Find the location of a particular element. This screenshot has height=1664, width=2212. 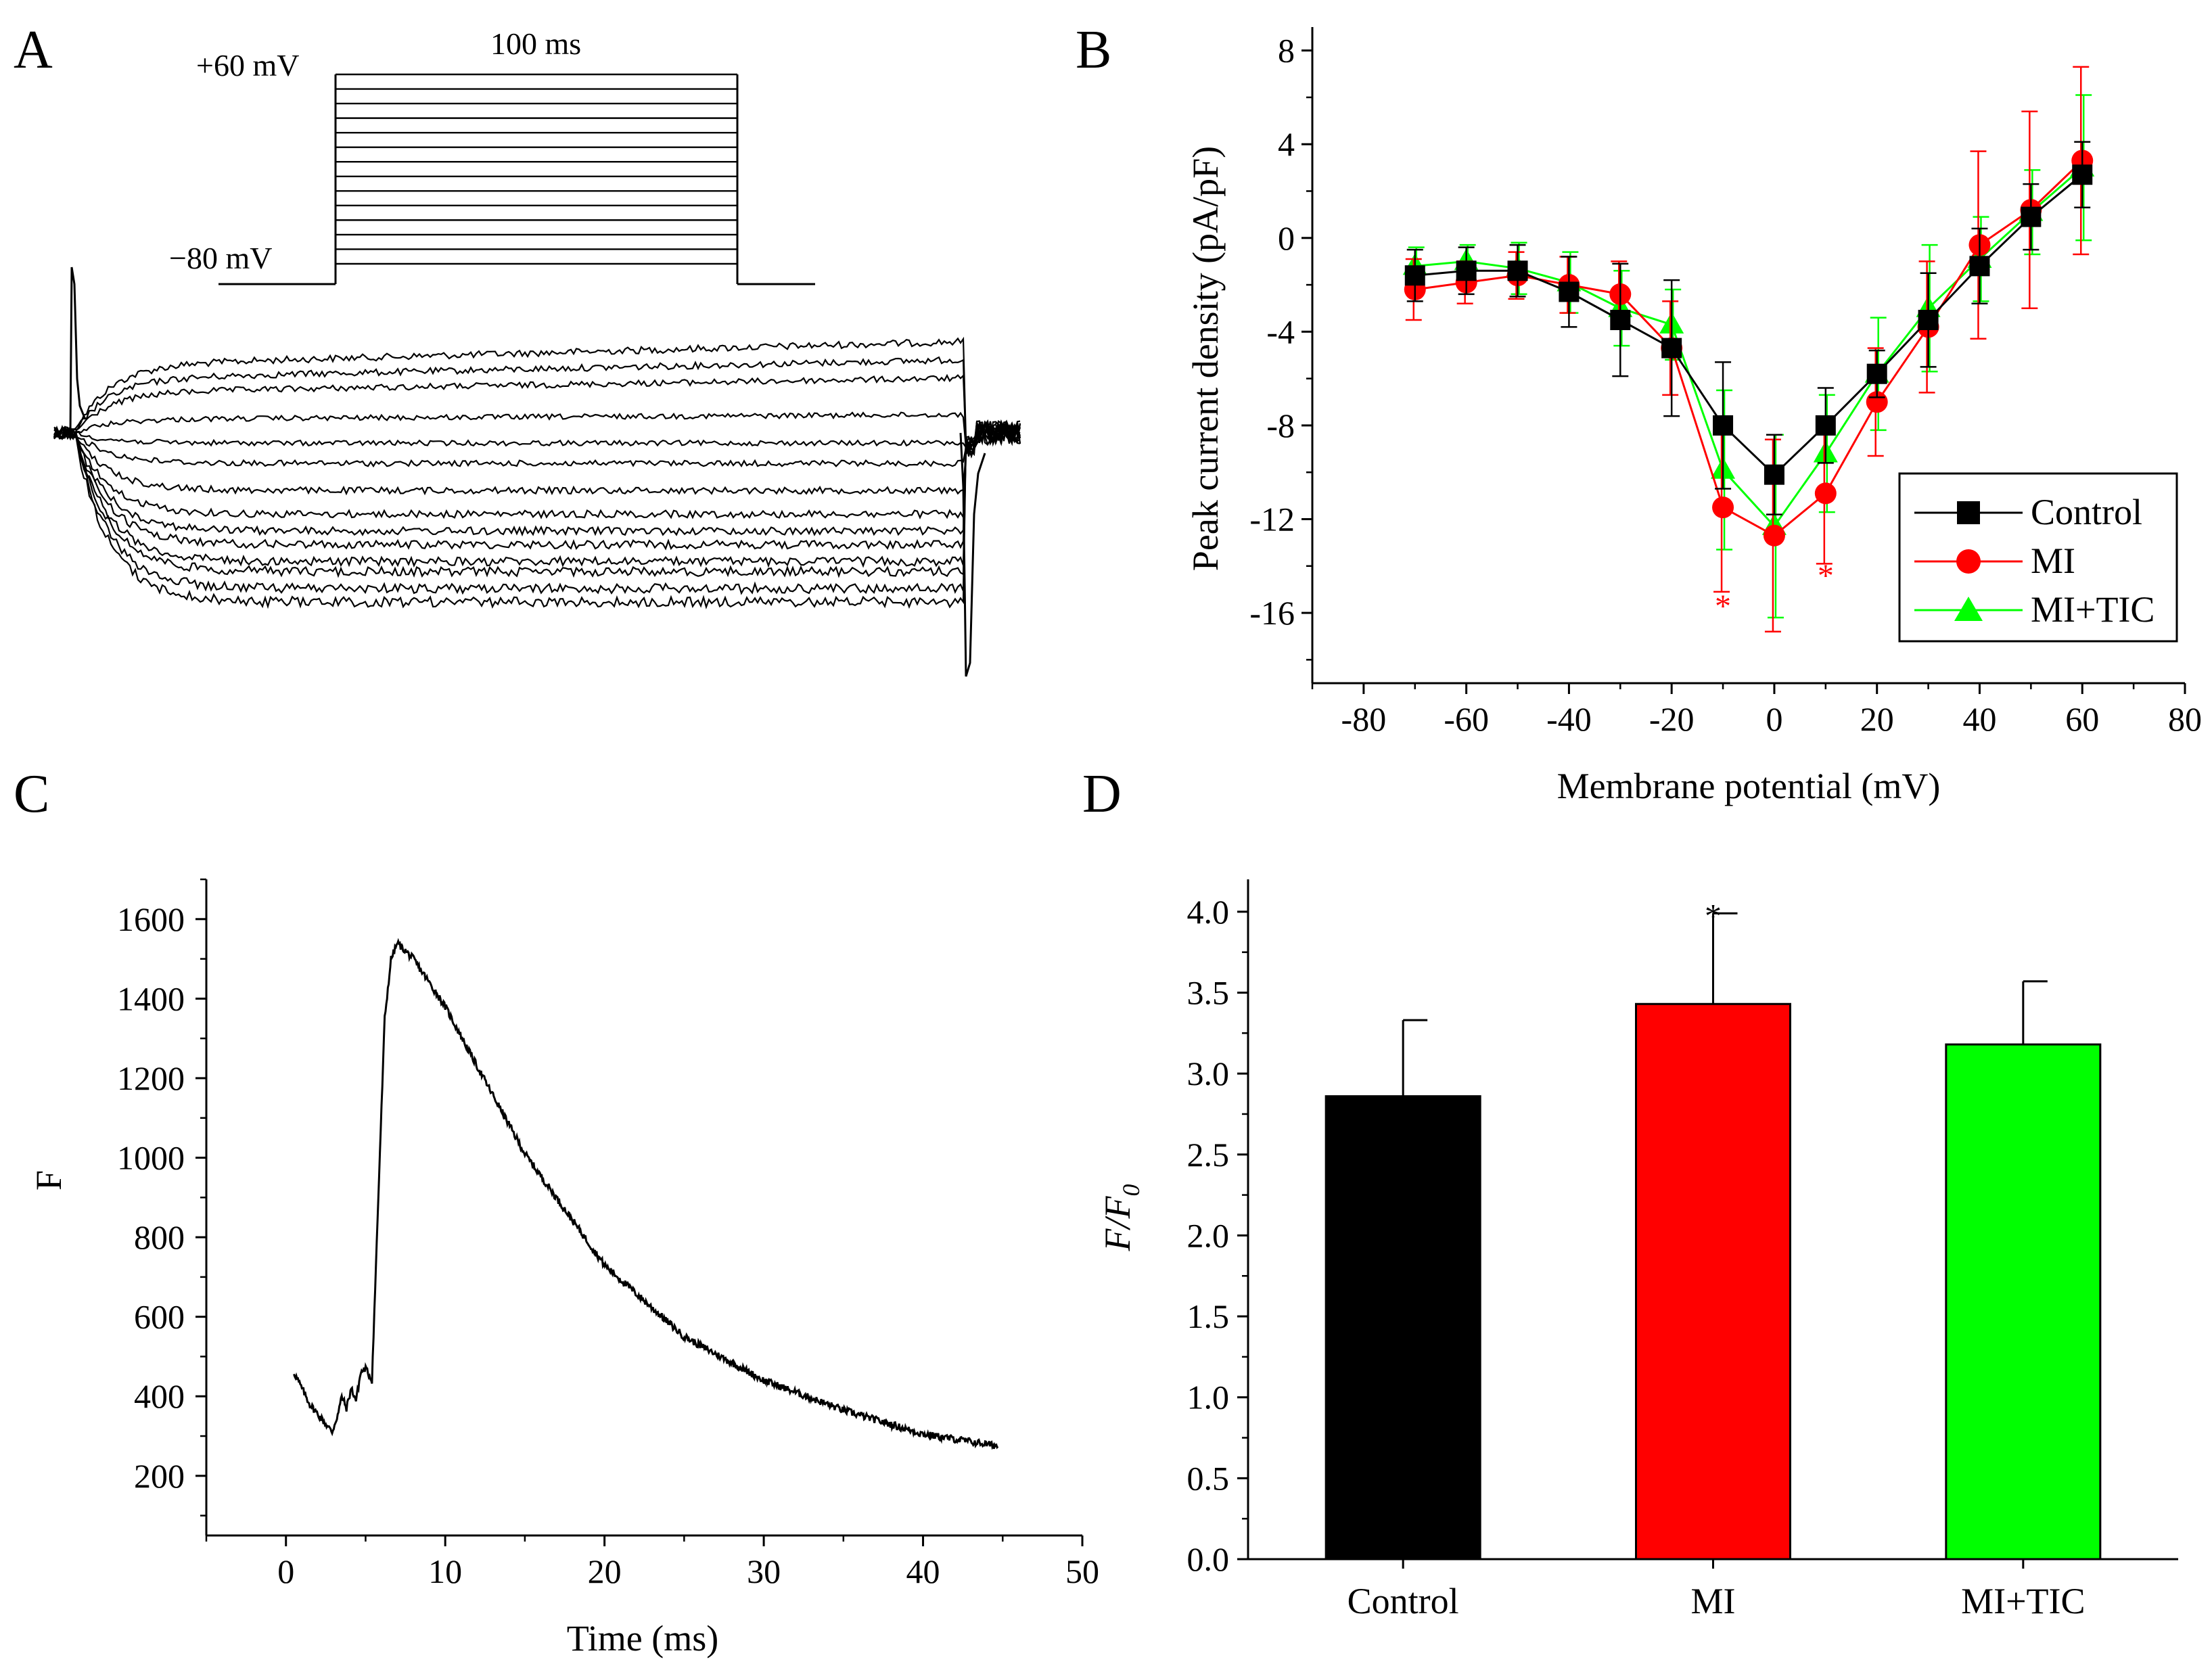

fluorescence-x-tick-label: 20 is located at coordinates (605, 1571).